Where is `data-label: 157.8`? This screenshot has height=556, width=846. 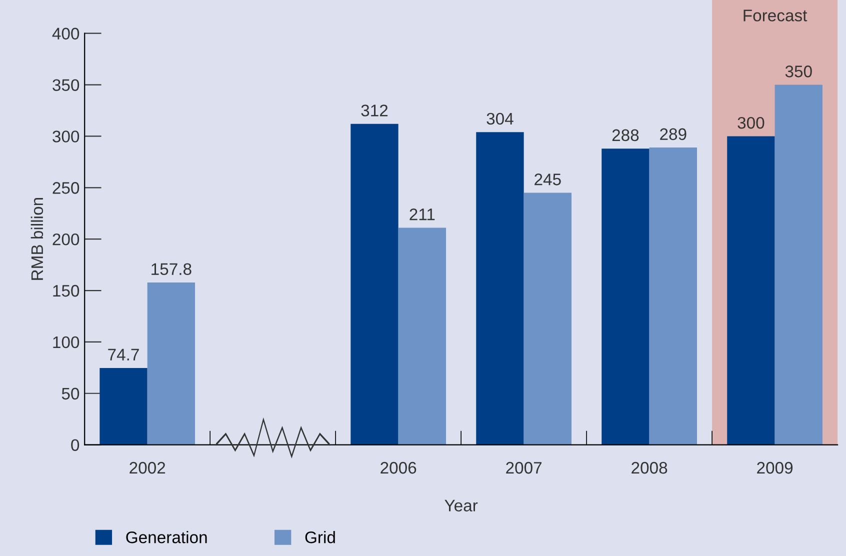
data-label: 157.8 is located at coordinates (172, 269).